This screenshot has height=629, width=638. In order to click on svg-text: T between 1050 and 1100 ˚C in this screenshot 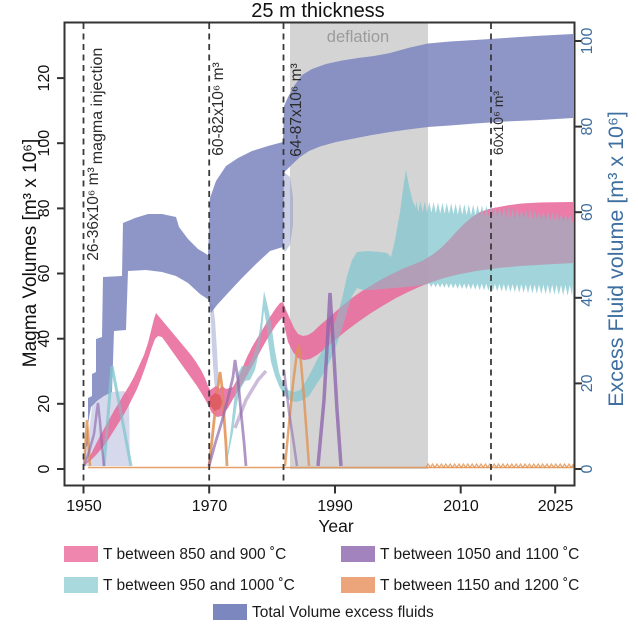, I will do `click(479, 554)`.